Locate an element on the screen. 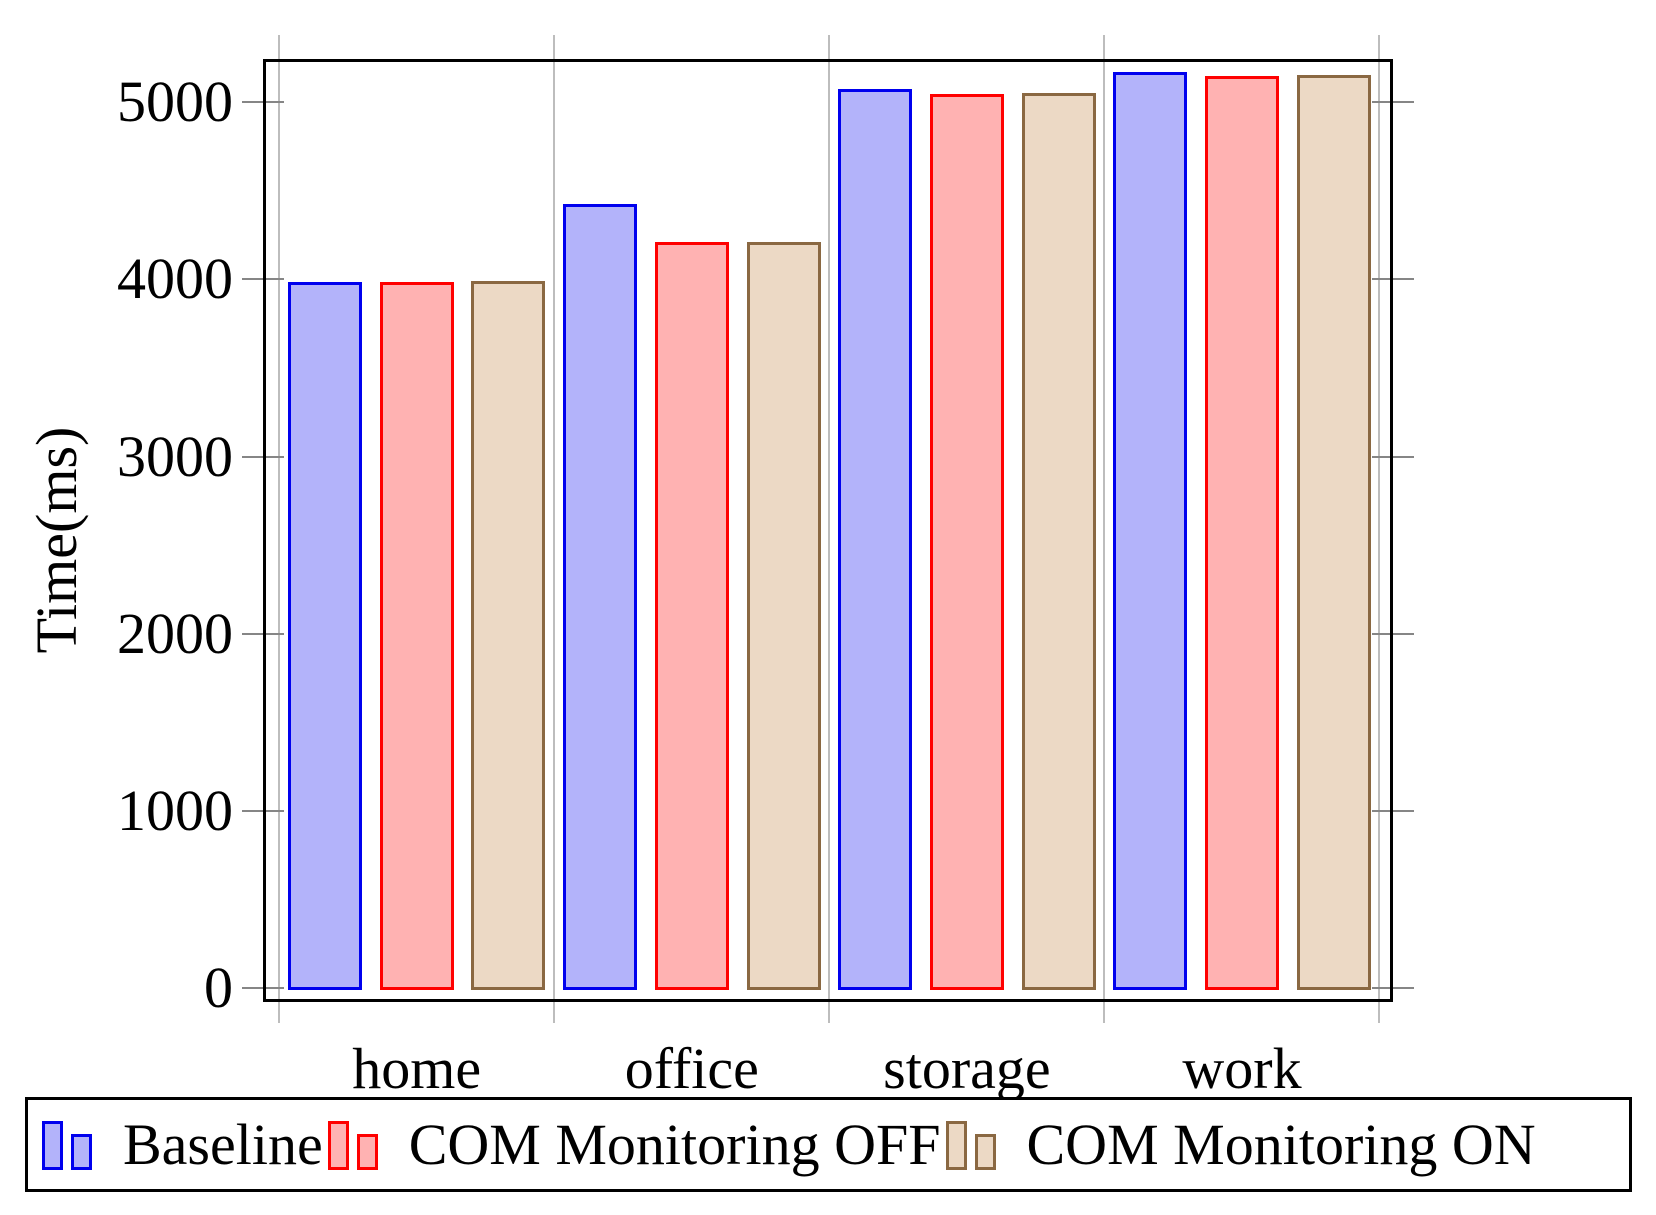 This screenshot has height=1215, width=1656. y-tick-label-0: 0 is located at coordinates (218, 988).